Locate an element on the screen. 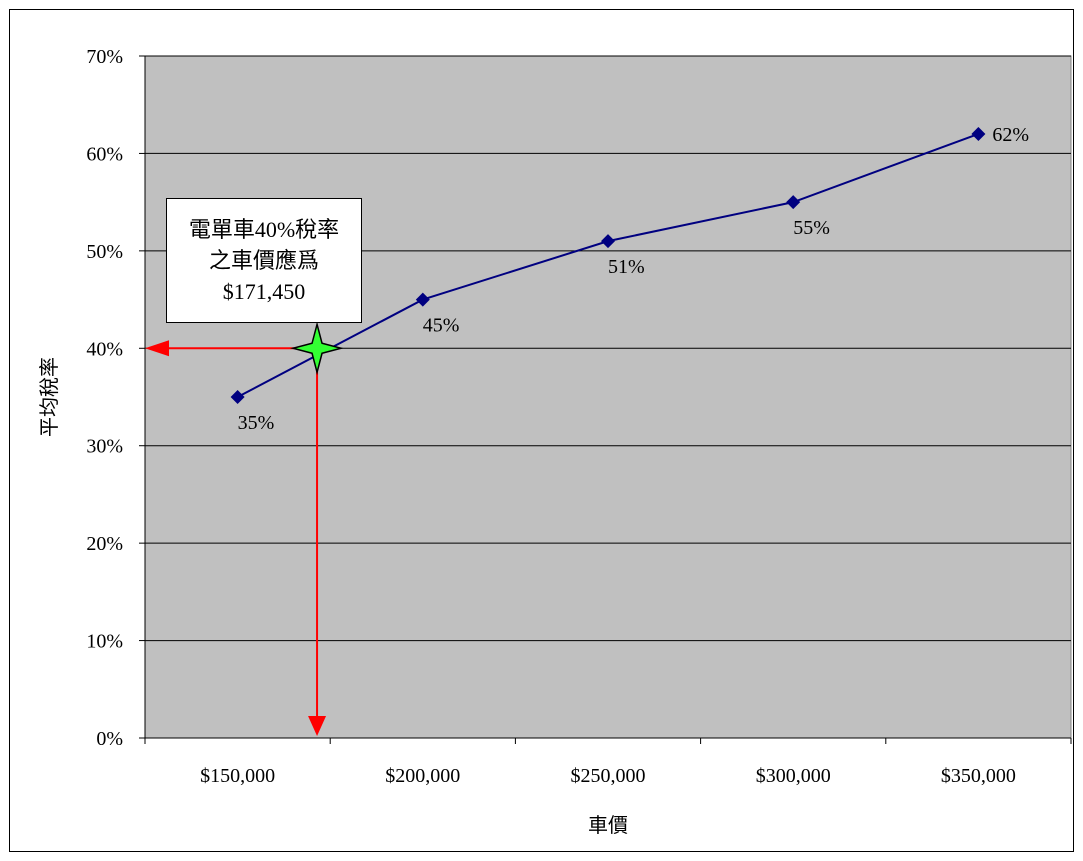 This screenshot has height=861, width=1083. x-tick-label: $200,000 is located at coordinates (422, 776).